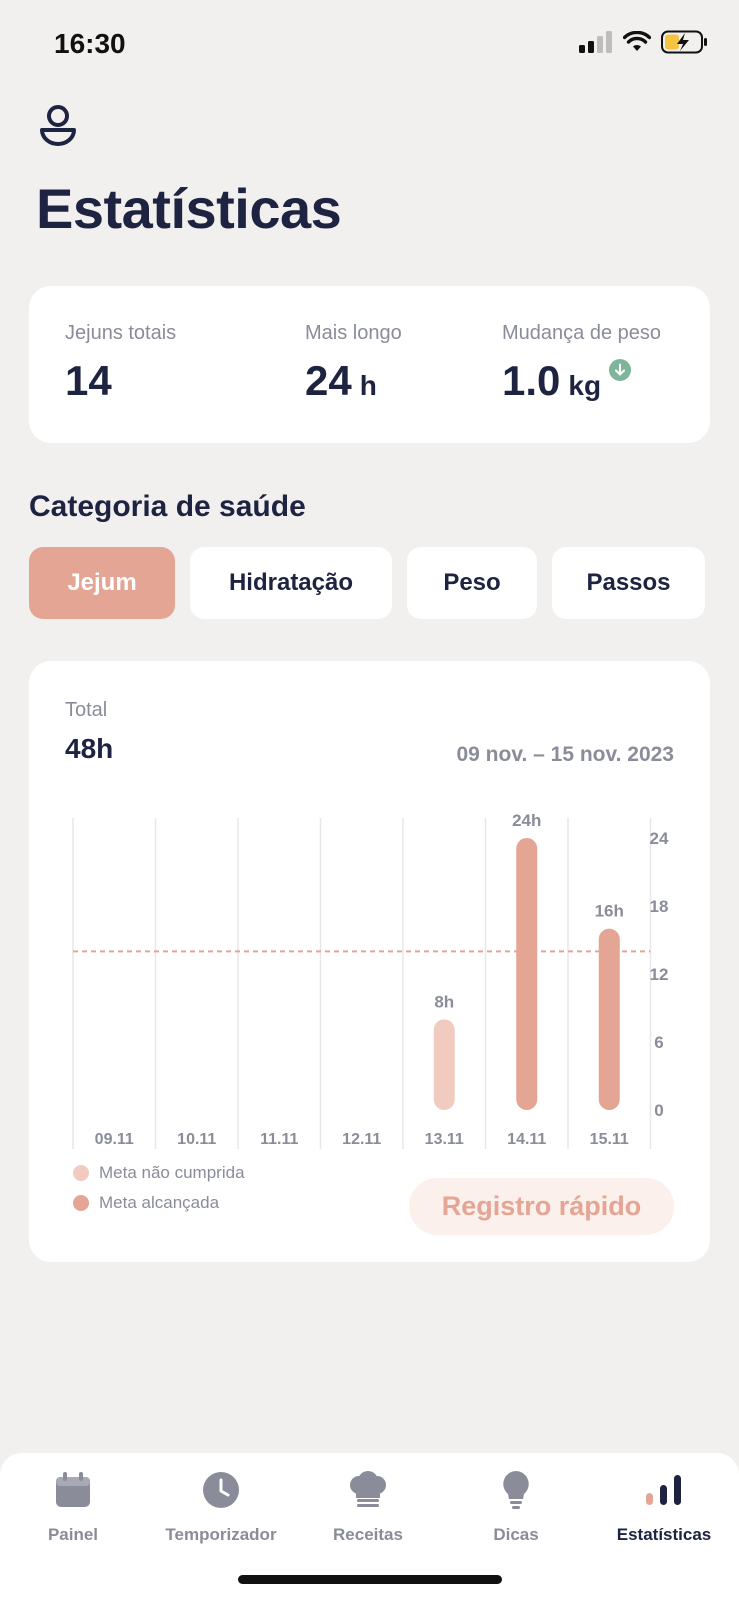  What do you see at coordinates (369, 45) in the screenshot?
I see `status-bar: 16:30` at bounding box center [369, 45].